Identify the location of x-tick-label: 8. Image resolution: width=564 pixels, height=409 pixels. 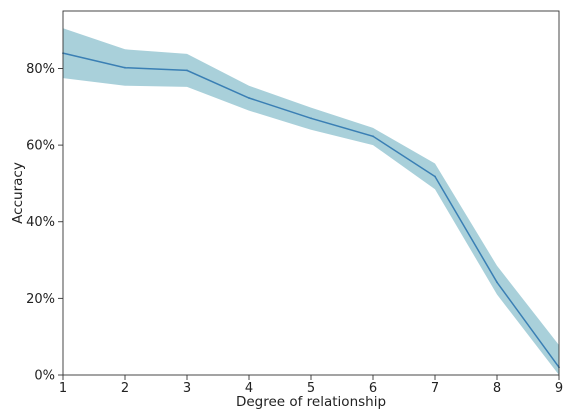
(497, 388).